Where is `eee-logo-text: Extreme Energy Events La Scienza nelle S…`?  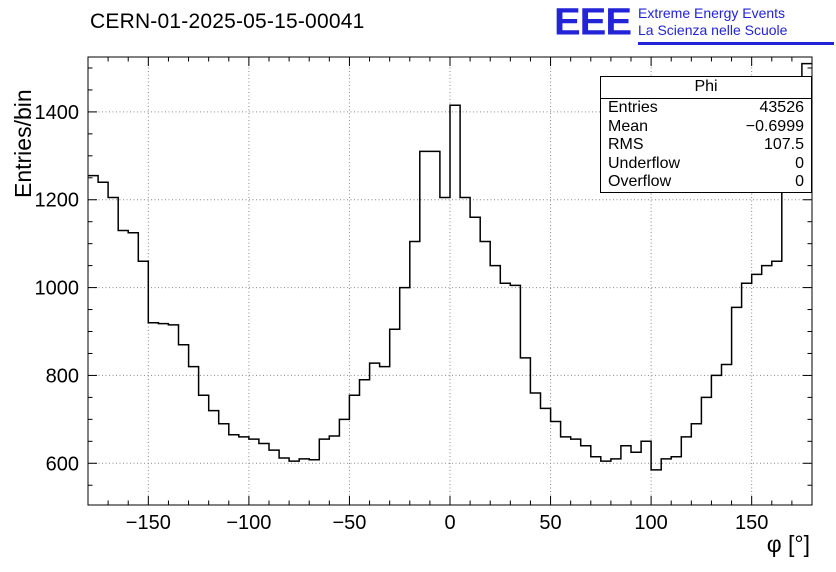 eee-logo-text: Extreme Energy Events La Scienza nelle S… is located at coordinates (736, 24).